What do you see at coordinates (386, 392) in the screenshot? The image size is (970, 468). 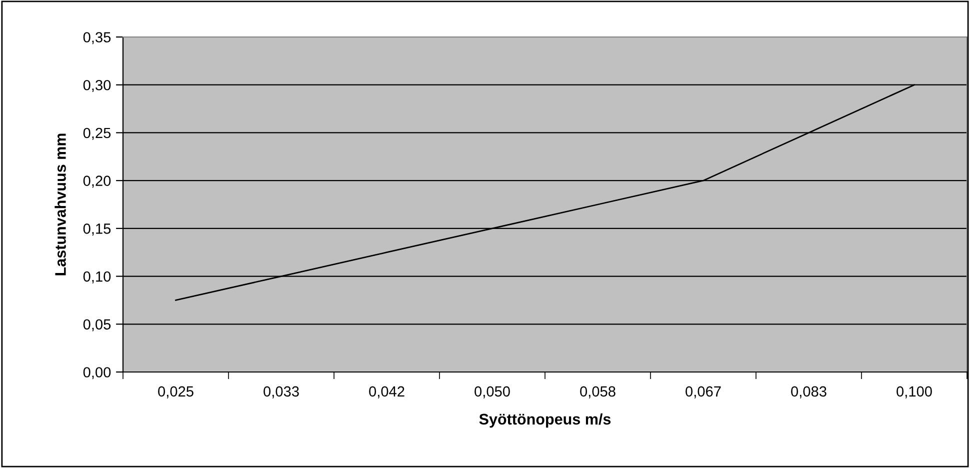 I see `x-tick-label: 0,042` at bounding box center [386, 392].